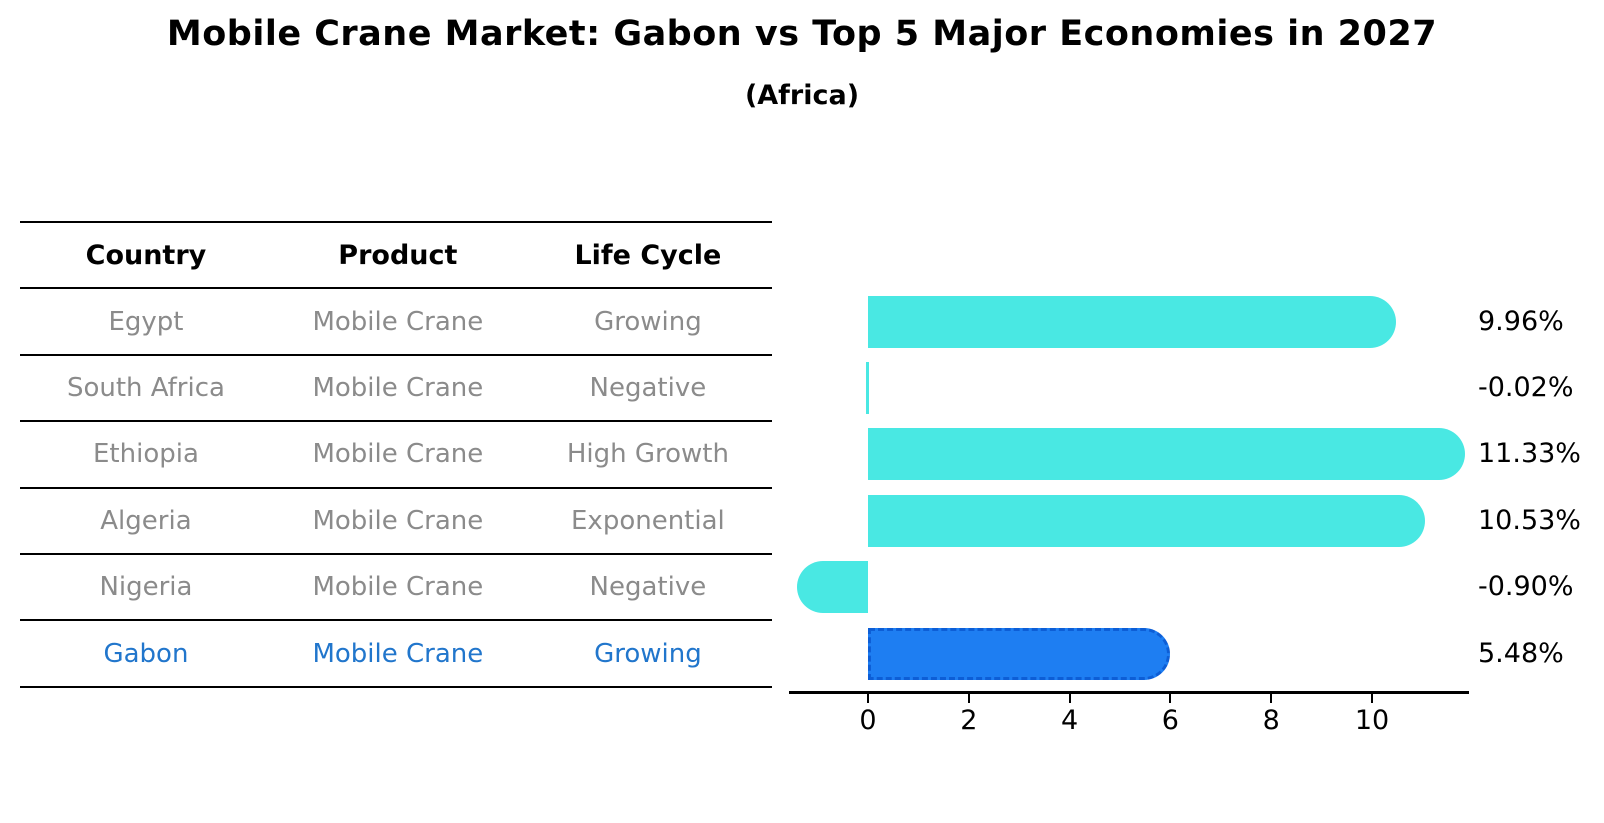 Image resolution: width=1604 pixels, height=823 pixels. I want to click on chart-subtitle: (Africa), so click(802, 95).